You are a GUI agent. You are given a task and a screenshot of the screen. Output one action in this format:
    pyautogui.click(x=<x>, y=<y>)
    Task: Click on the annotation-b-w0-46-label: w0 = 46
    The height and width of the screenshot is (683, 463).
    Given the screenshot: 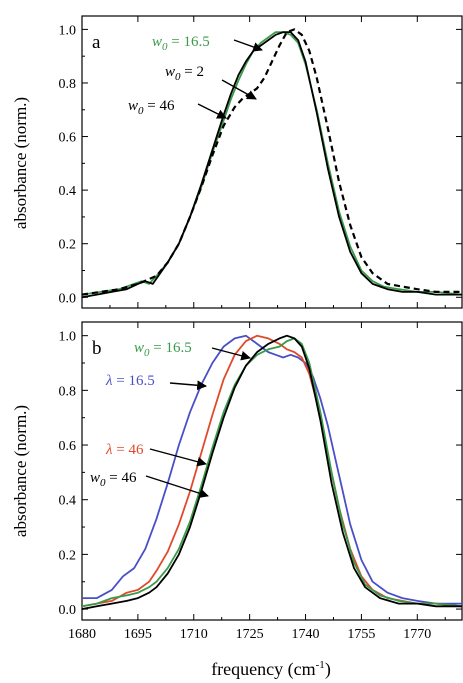 What is the action you would take?
    pyautogui.click(x=113, y=479)
    